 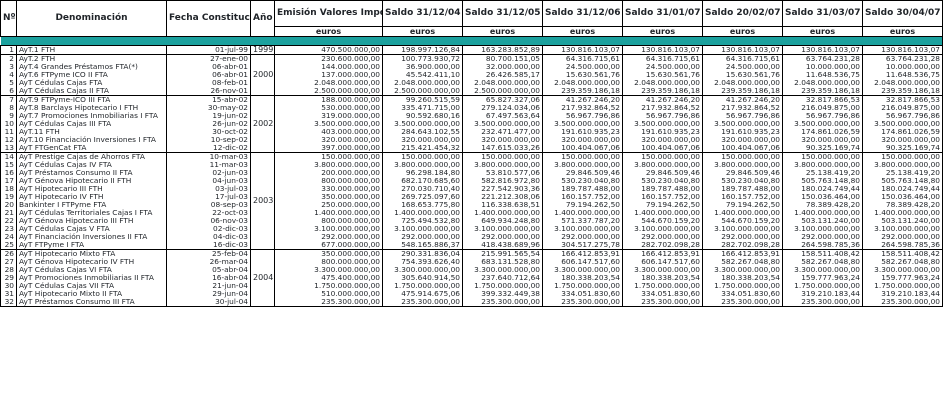 I want to click on cell-emision: 319.000.000,00, so click(x=328, y=116).